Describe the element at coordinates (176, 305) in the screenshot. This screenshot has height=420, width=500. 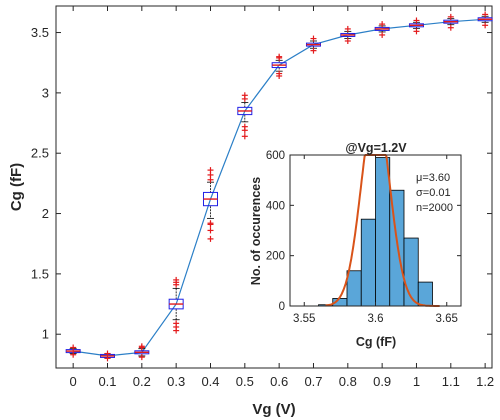
I see `box-vg-0.3` at that location.